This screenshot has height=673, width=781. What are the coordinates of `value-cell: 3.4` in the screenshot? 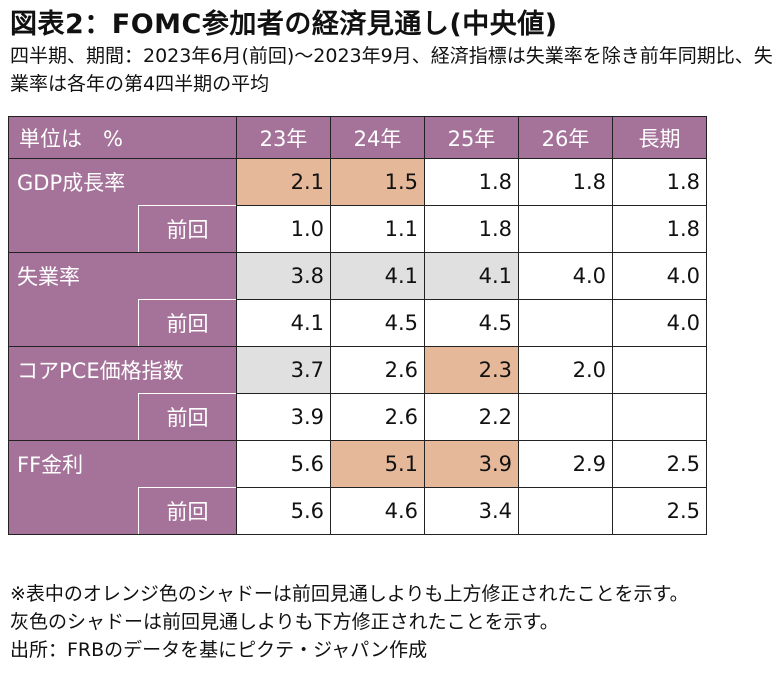 It's located at (471, 511).